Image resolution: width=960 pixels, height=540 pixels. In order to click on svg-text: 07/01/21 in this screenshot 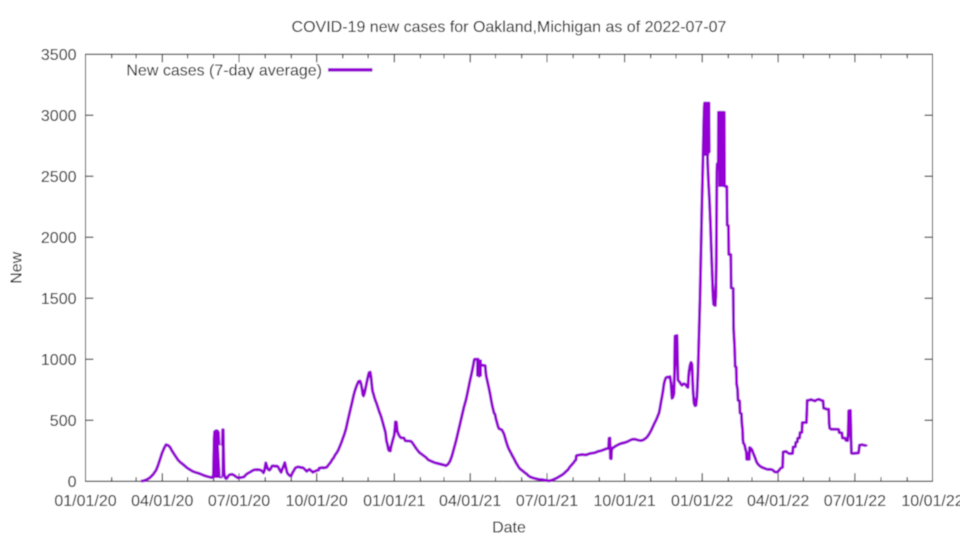, I will do `click(547, 501)`.